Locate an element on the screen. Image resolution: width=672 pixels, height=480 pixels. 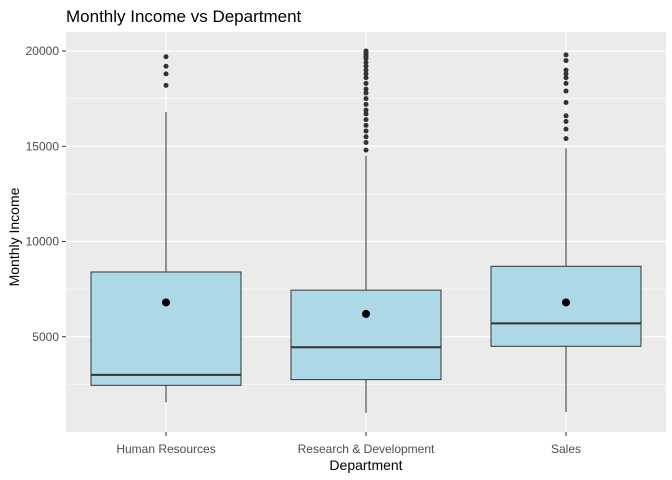
y-tick-label: 10000 is located at coordinates (43, 242).